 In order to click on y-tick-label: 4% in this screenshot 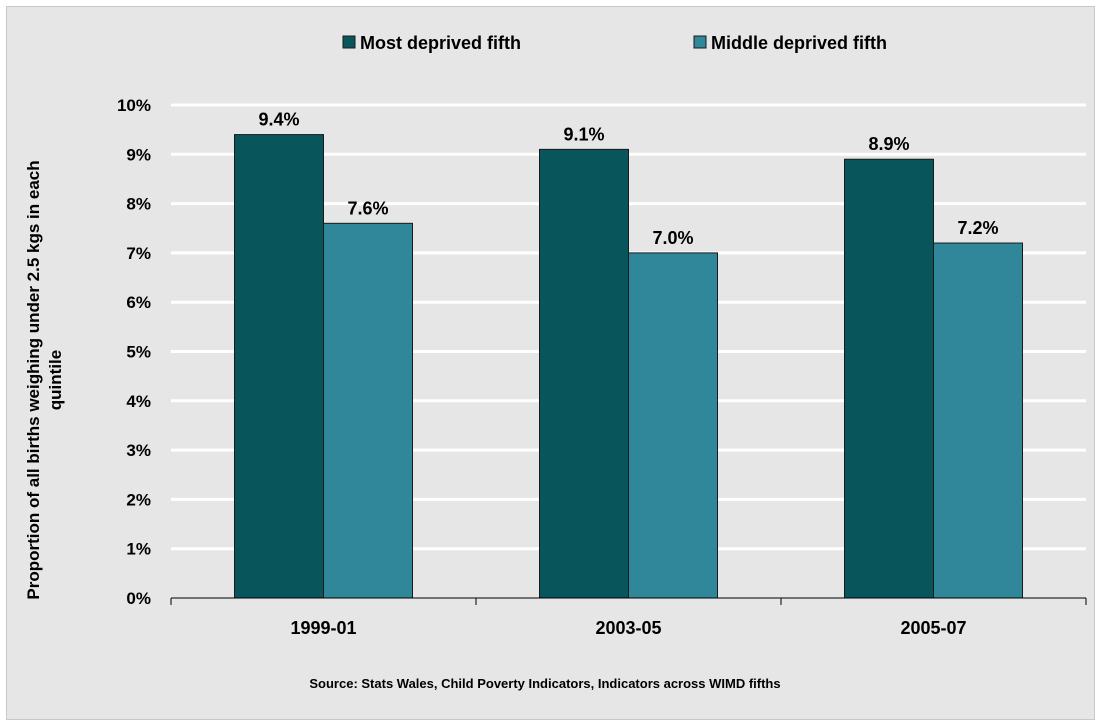, I will do `click(138, 401)`.